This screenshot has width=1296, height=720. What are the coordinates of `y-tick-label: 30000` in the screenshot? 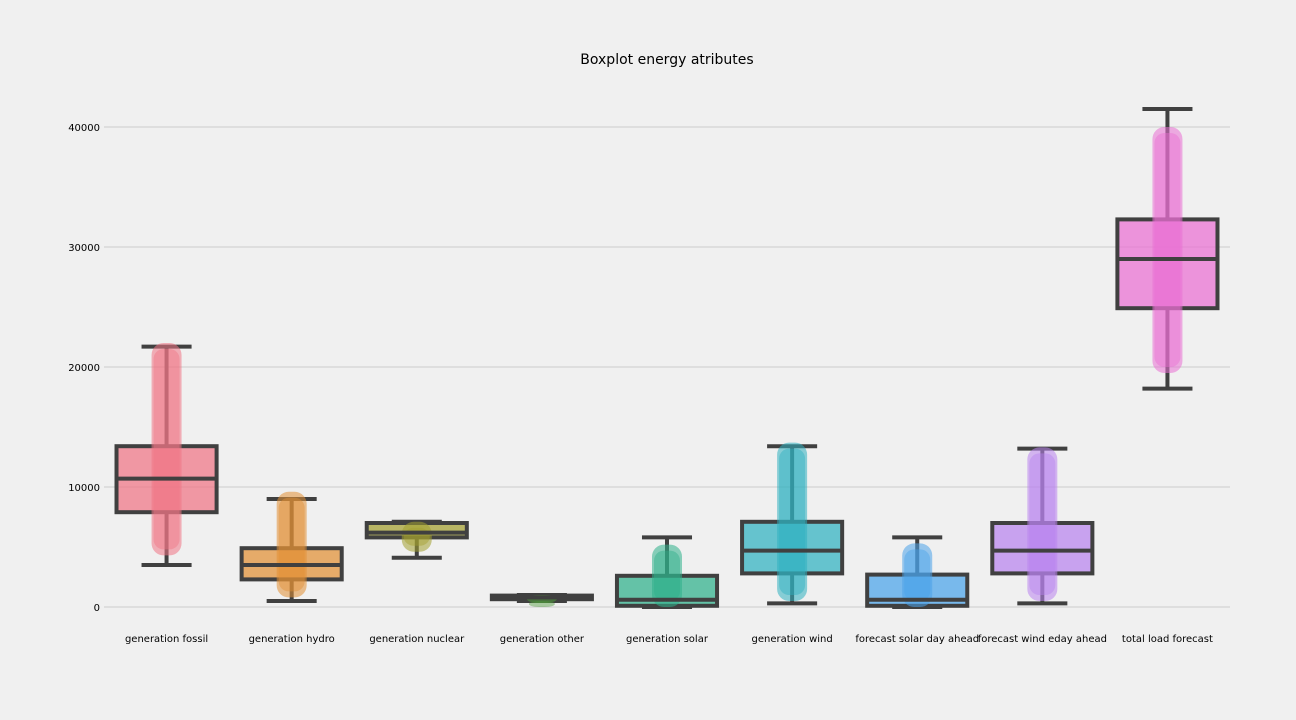 It's located at (84, 248).